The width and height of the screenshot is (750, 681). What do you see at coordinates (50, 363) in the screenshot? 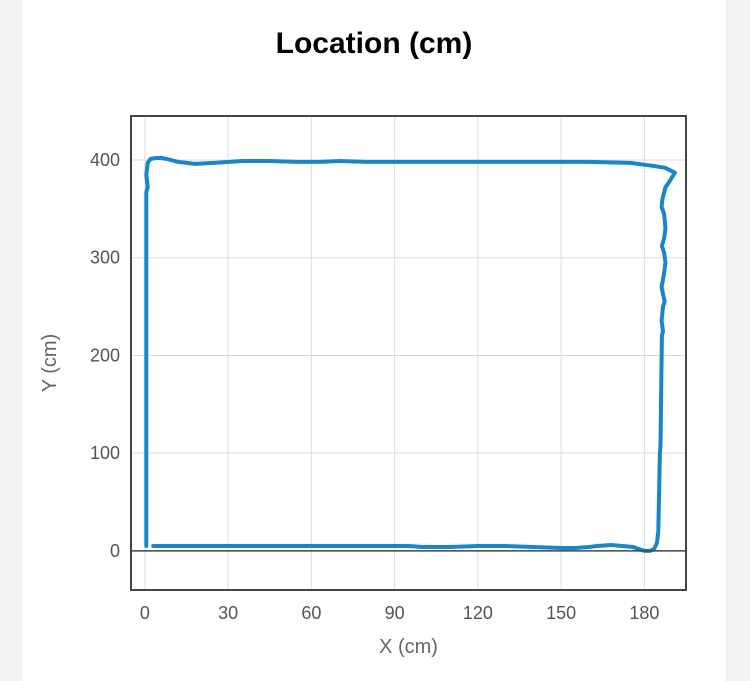
I see `y-axis-label: Y (cm)` at bounding box center [50, 363].